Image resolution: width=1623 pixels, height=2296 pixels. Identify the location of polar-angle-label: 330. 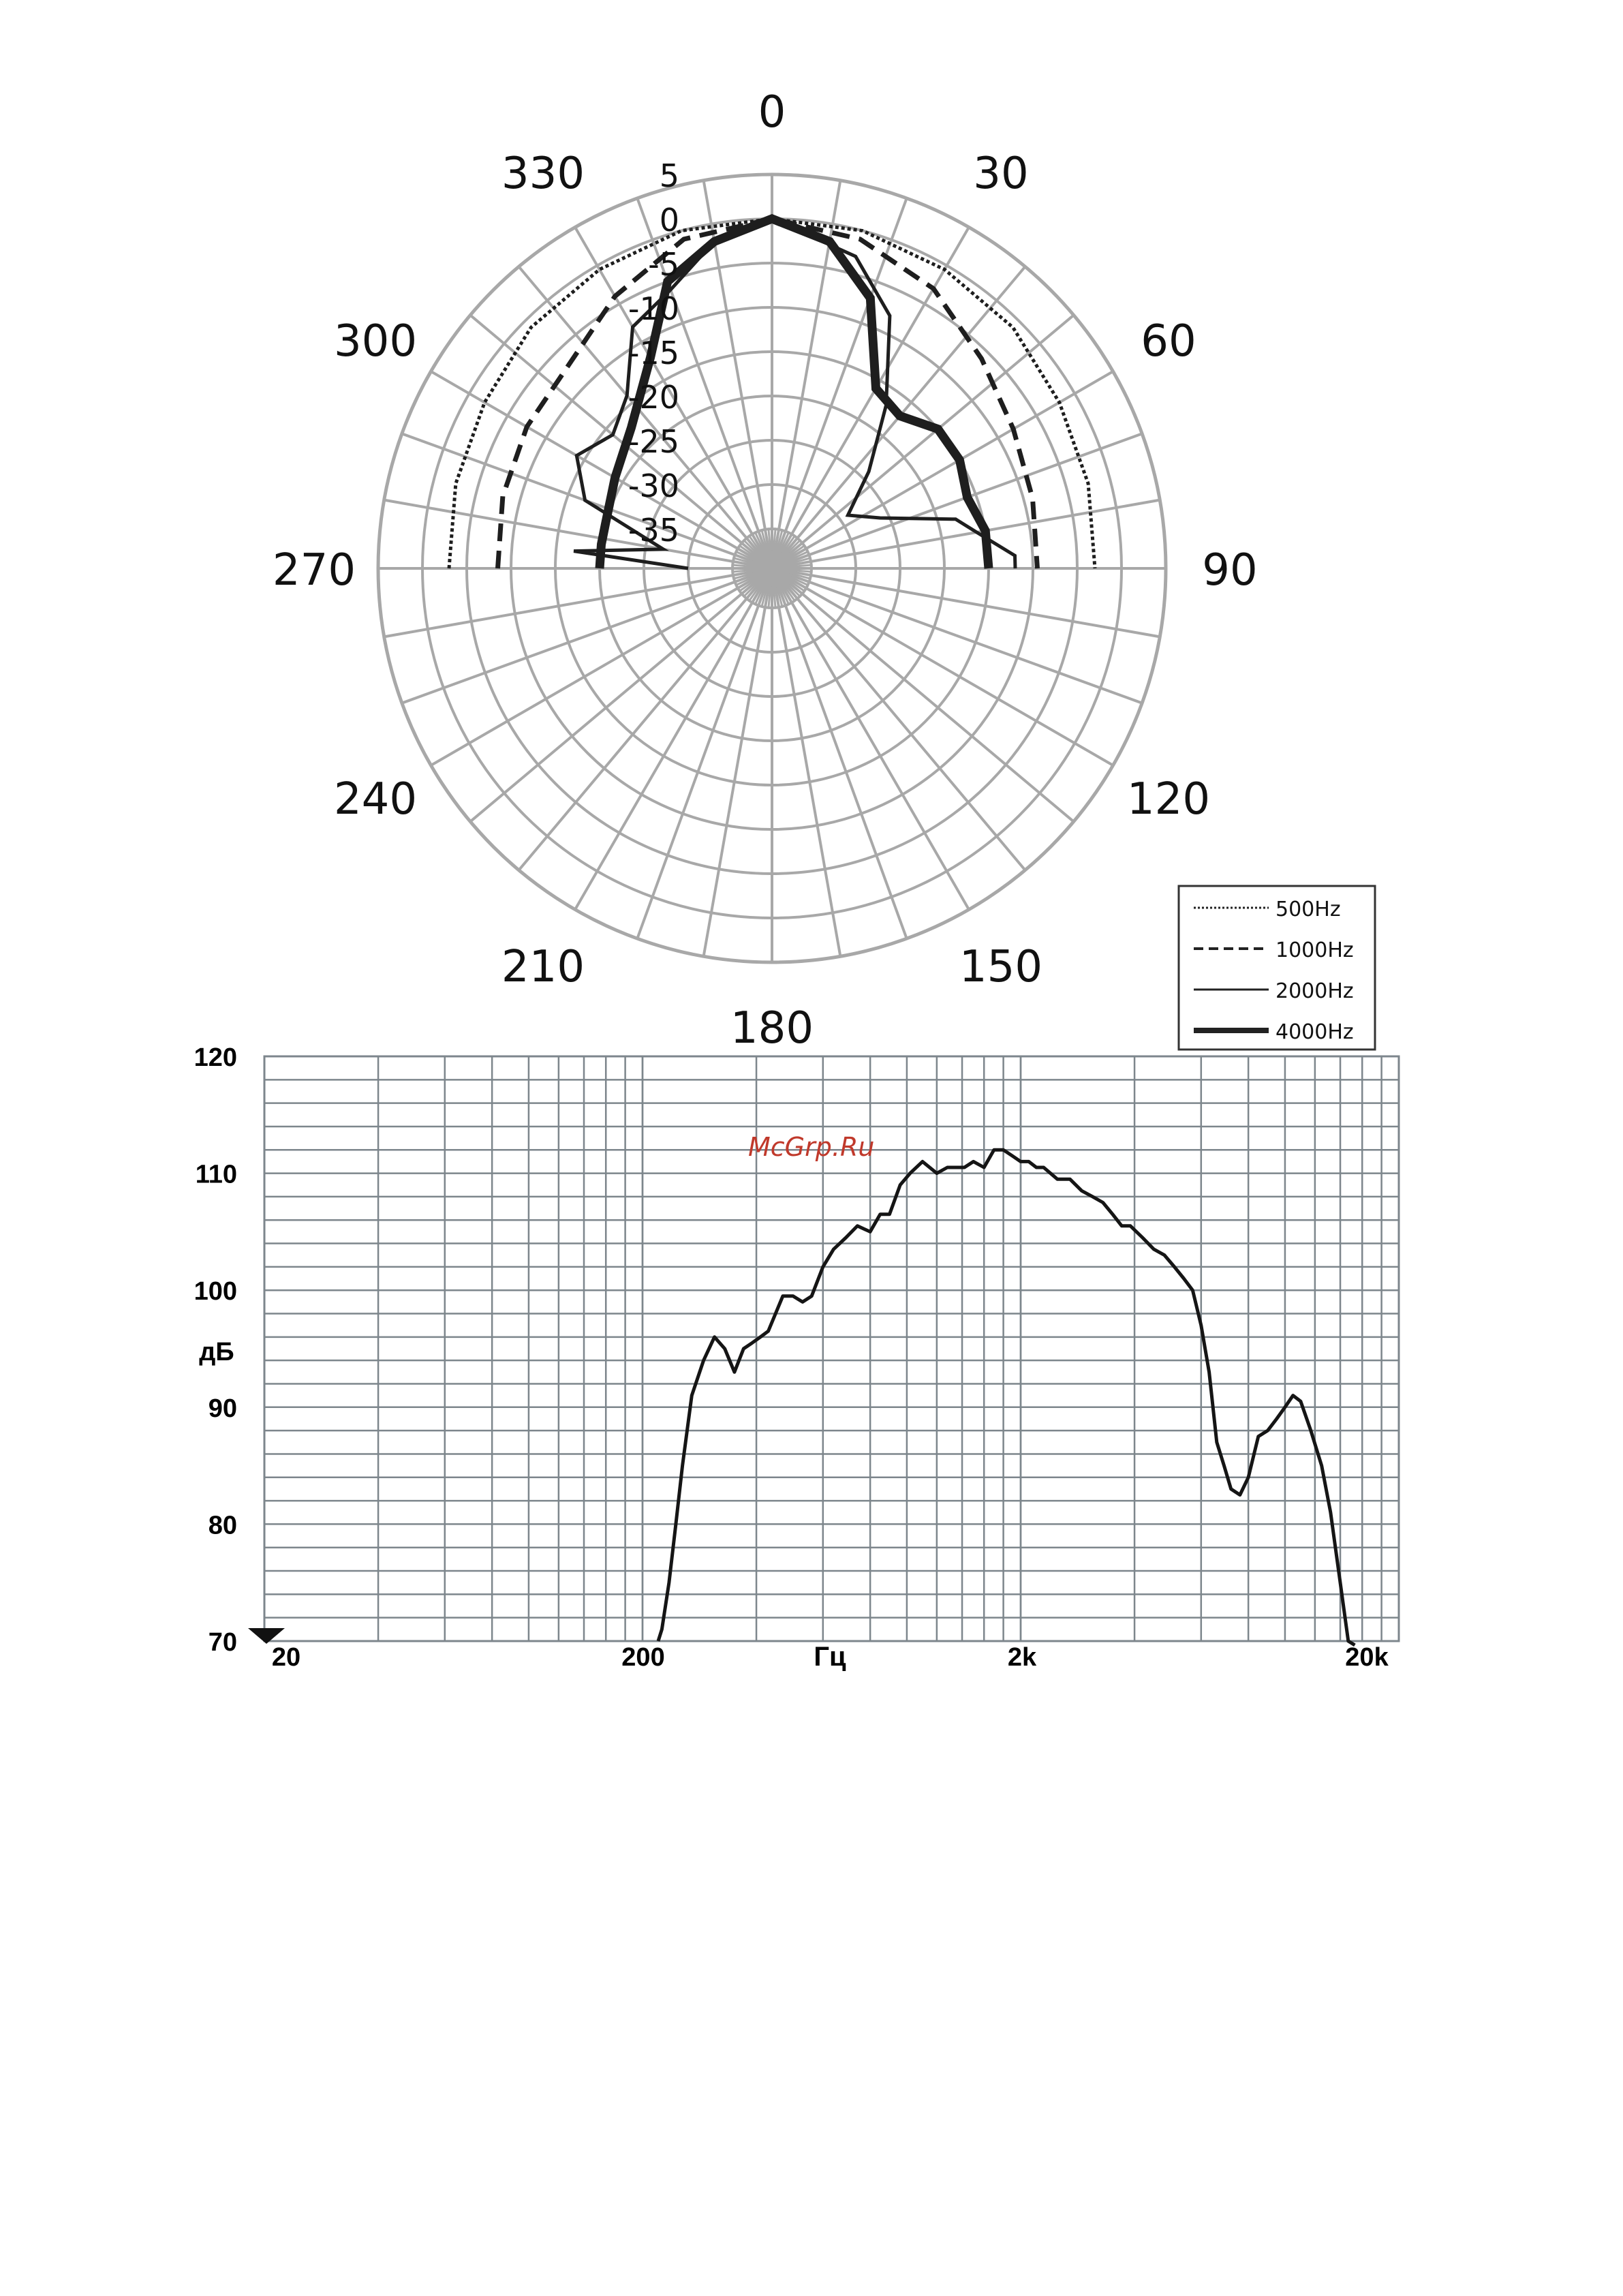
(543, 174).